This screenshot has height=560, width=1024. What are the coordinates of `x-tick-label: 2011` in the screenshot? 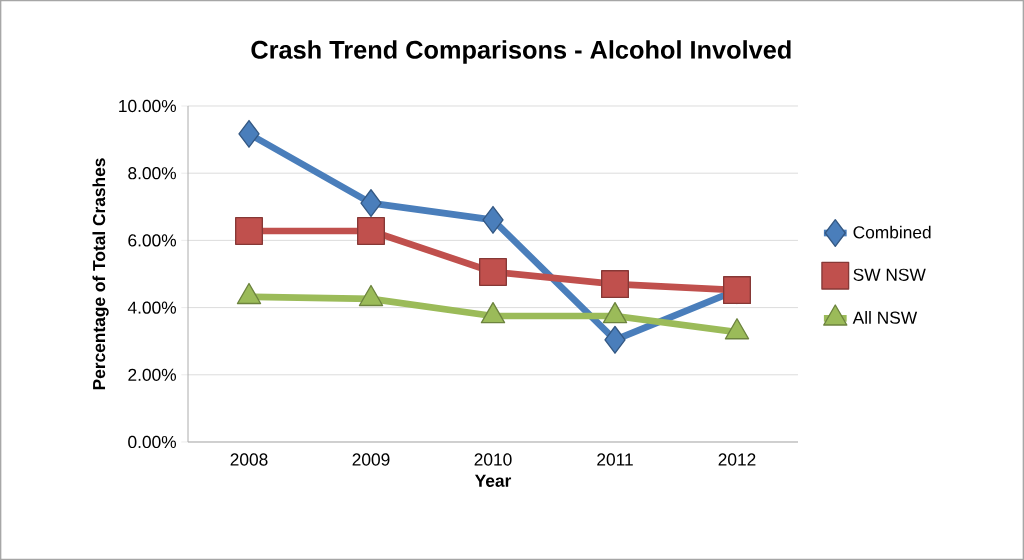 It's located at (615, 459).